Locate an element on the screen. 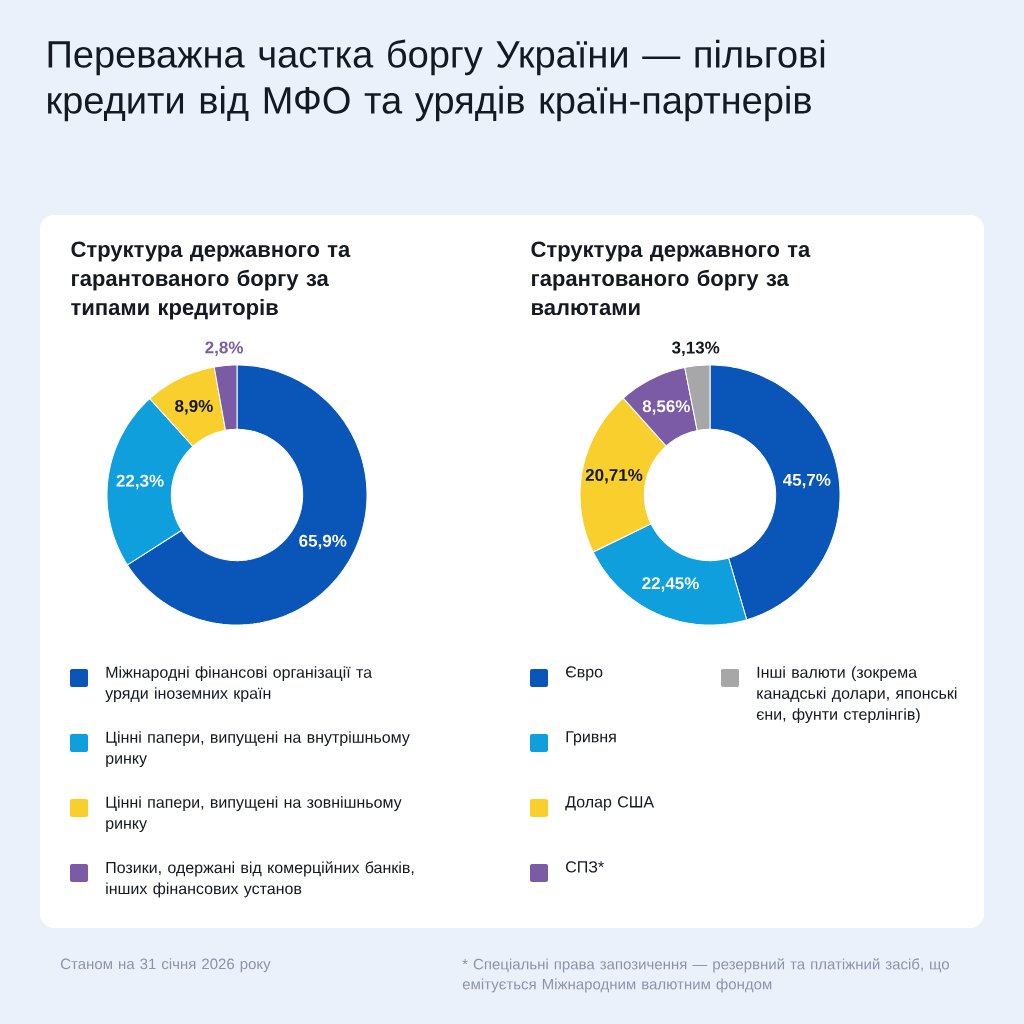 This screenshot has width=1024, height=1024. data-label: 22,45% is located at coordinates (670, 584).